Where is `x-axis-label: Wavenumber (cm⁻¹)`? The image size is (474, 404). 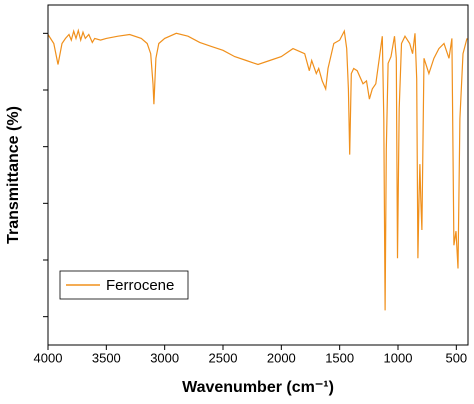
x-axis-label: Wavenumber (cm⁻¹) is located at coordinates (258, 387).